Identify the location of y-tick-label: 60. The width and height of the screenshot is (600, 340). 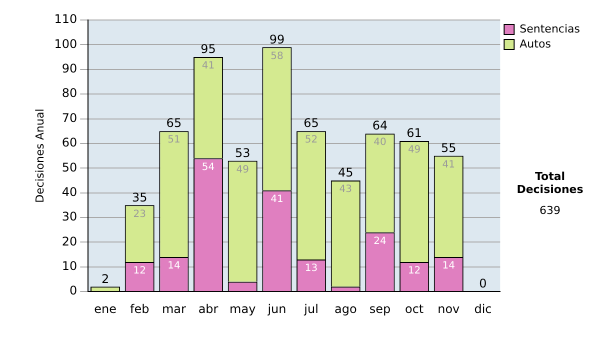
(70, 143).